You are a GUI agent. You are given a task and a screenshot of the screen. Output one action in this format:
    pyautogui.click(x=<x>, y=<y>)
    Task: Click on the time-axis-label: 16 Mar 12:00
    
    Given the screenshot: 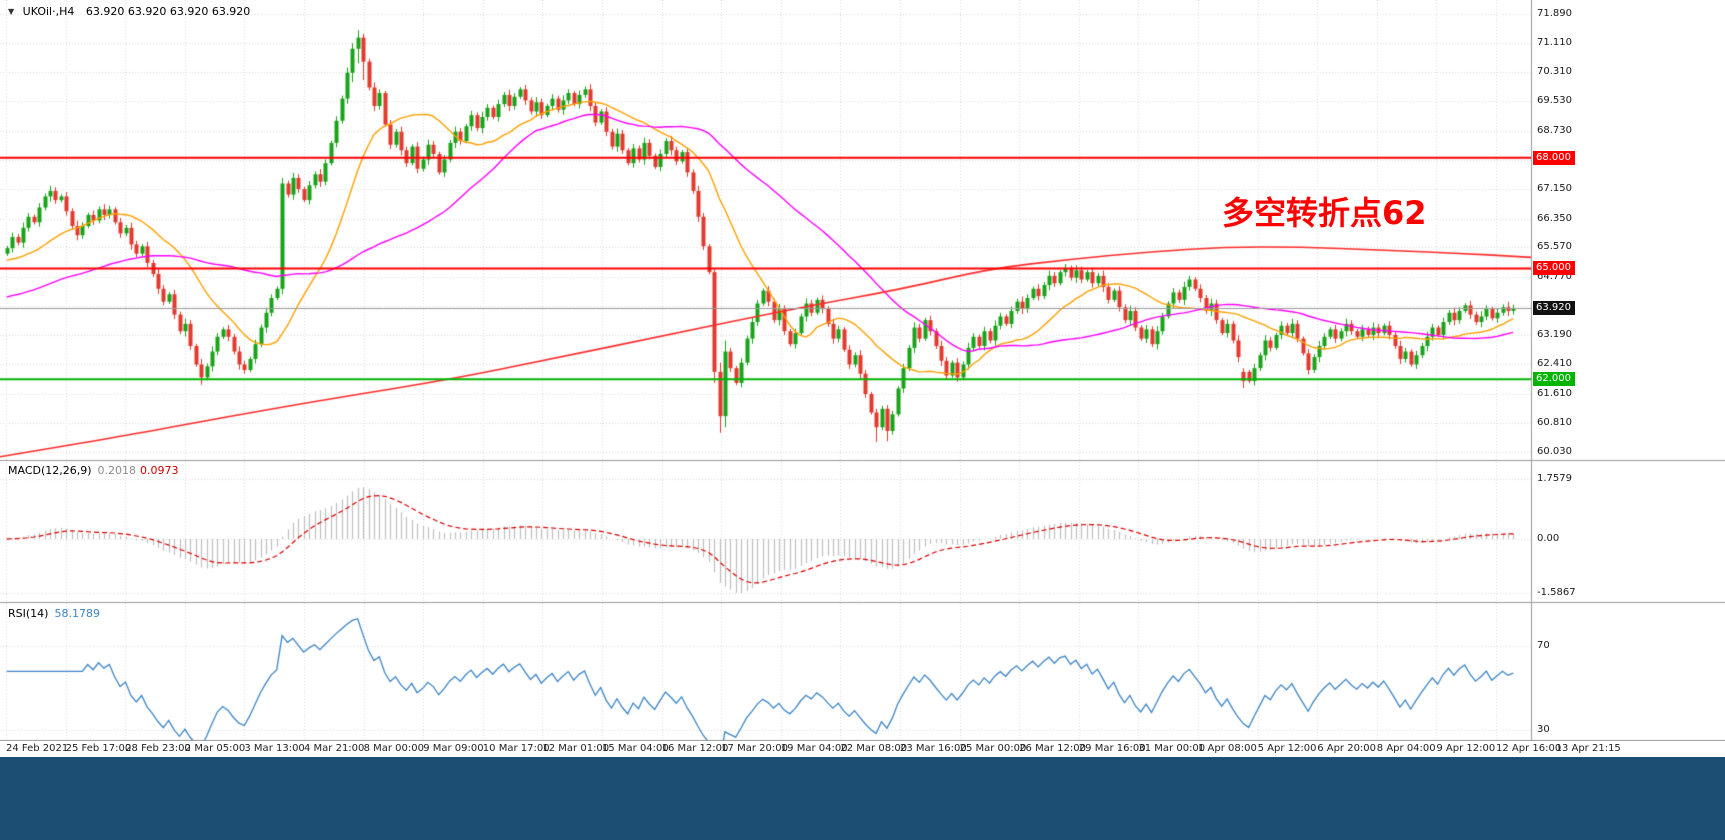 What is the action you would take?
    pyautogui.click(x=695, y=748)
    